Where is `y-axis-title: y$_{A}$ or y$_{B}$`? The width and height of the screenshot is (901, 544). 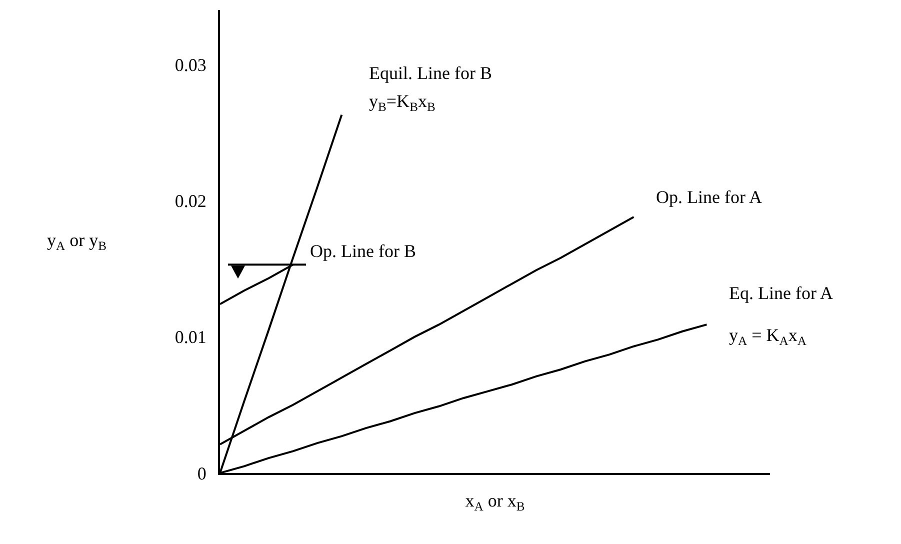 y-axis-title: y$_{A}$ or y$_{B}$ is located at coordinates (77, 241).